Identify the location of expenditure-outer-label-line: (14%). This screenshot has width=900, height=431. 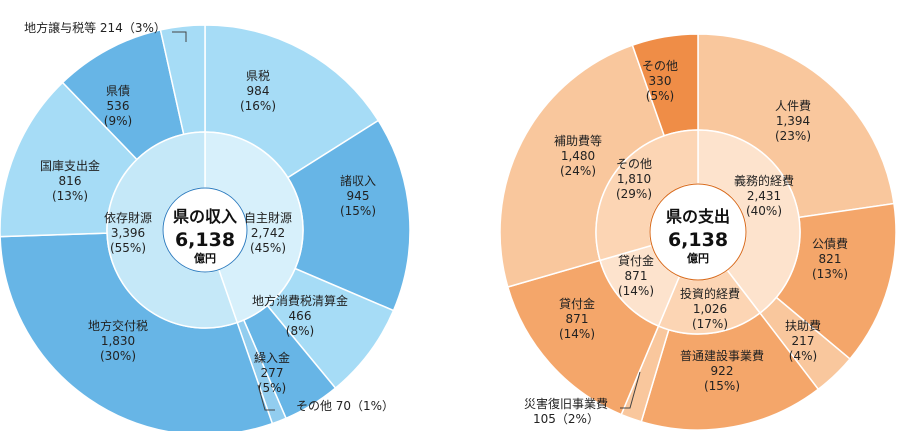
(577, 334).